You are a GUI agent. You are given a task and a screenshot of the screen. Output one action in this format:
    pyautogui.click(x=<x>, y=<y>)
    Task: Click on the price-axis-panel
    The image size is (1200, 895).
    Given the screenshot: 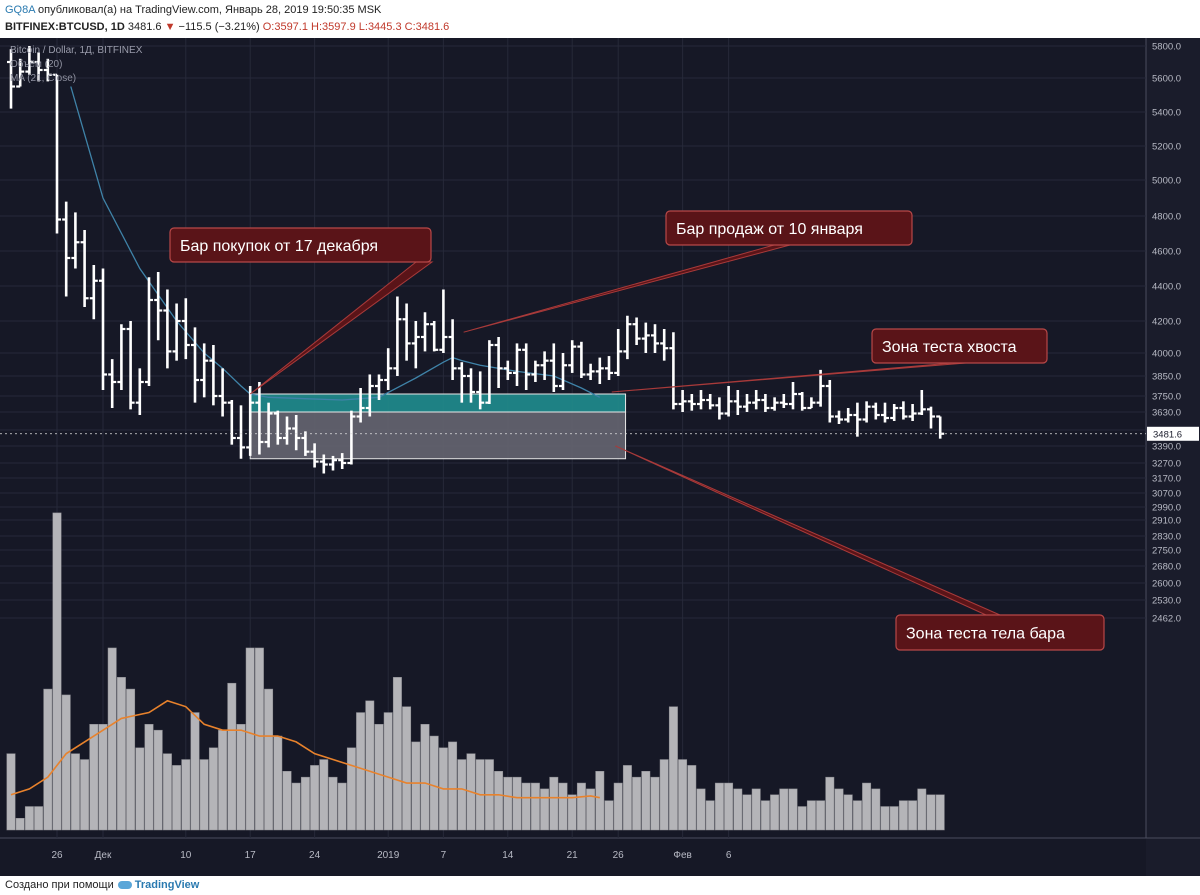 What is the action you would take?
    pyautogui.click(x=1173, y=457)
    